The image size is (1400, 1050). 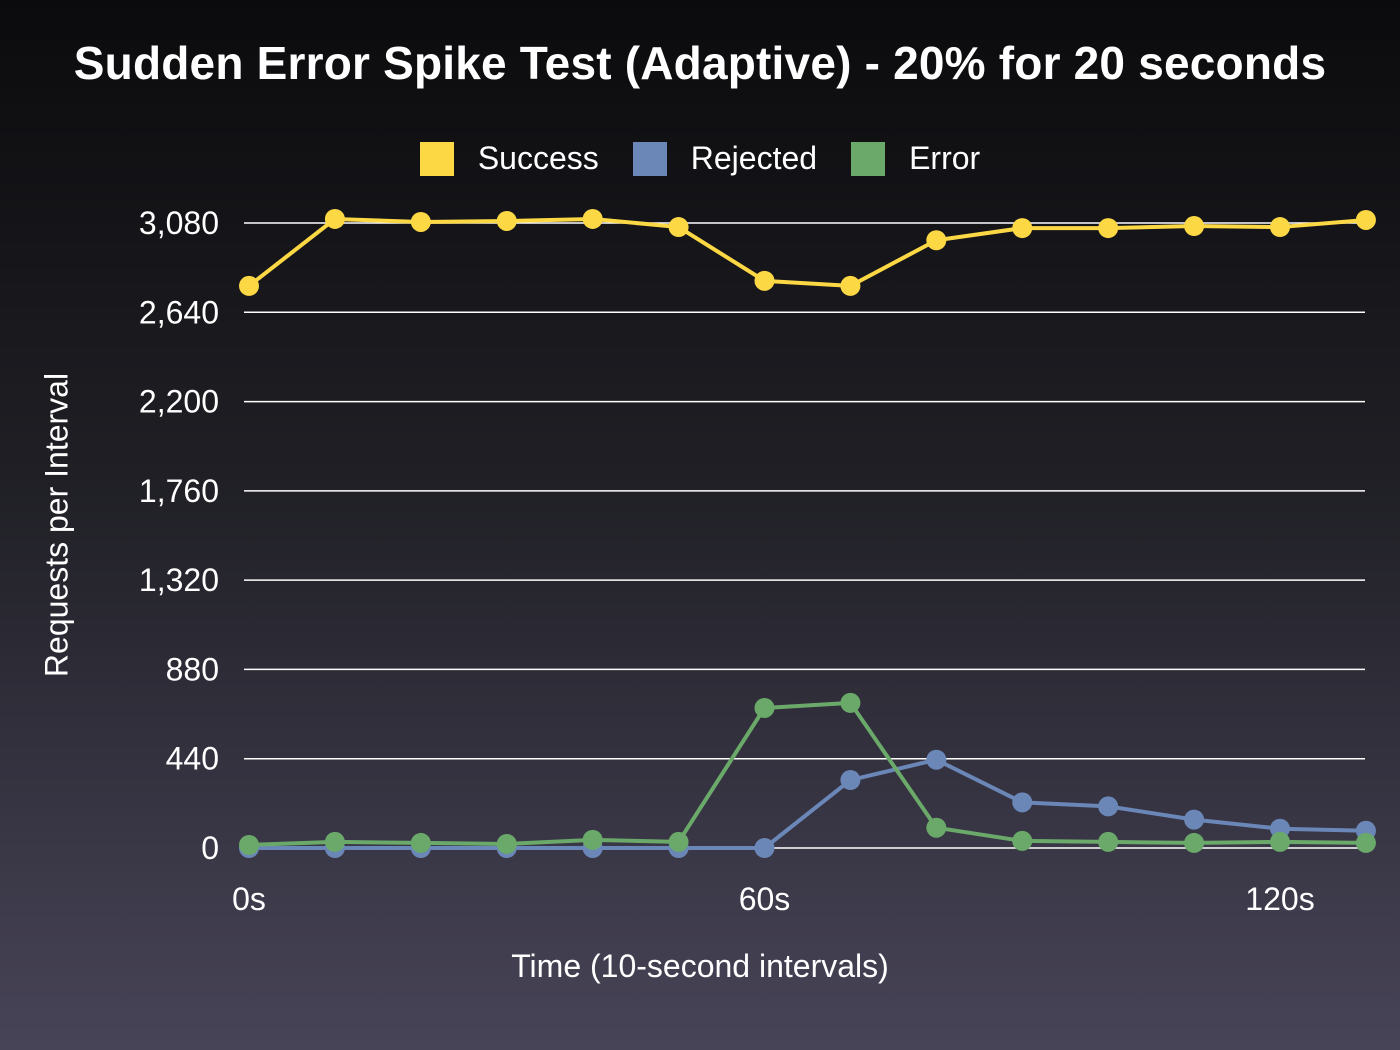 What do you see at coordinates (868, 158) in the screenshot?
I see `legend-swatch-error` at bounding box center [868, 158].